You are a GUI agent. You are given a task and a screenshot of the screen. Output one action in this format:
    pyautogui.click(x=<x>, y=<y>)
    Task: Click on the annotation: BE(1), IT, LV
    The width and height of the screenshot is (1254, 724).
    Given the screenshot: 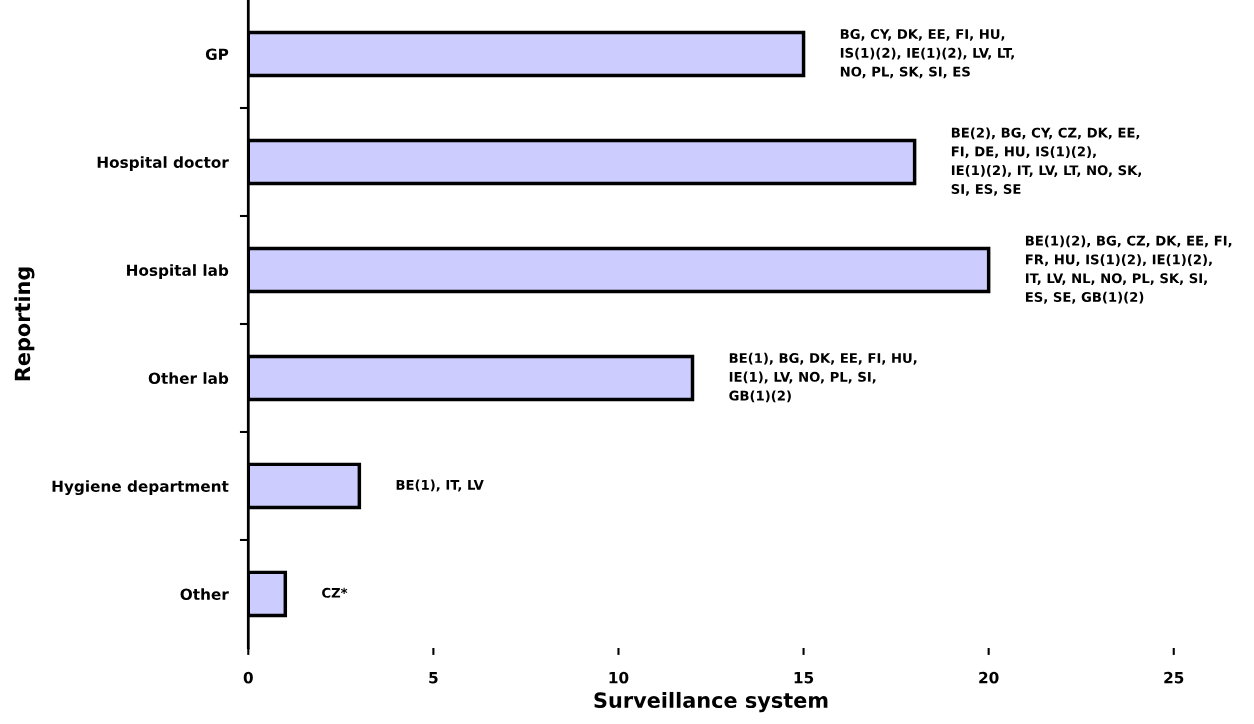 What is the action you would take?
    pyautogui.click(x=440, y=485)
    